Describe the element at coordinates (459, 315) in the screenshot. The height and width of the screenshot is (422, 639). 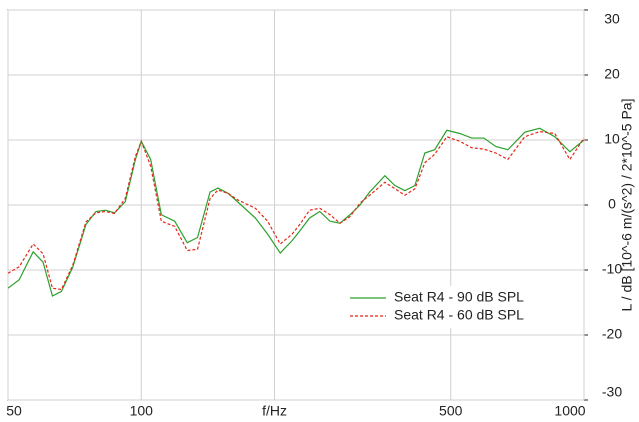
I see `legend-label: Seat R4 - 60 dB SPL` at that location.